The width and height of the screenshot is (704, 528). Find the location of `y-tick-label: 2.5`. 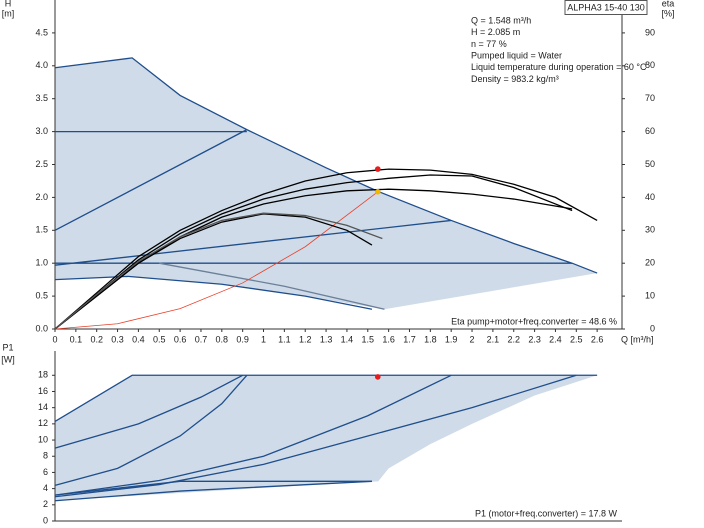

y-tick-label: 2.5 is located at coordinates (41, 164).